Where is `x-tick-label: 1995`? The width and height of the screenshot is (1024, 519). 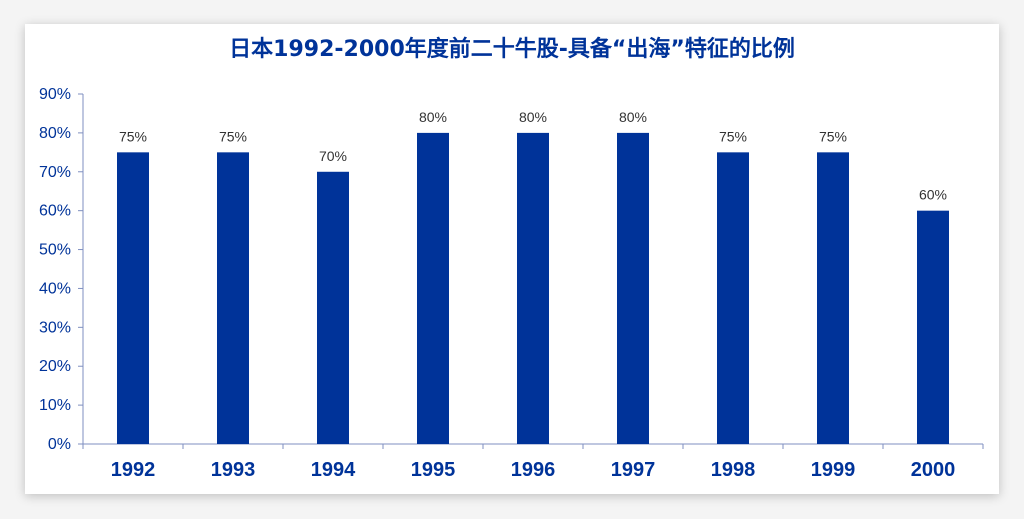
x-tick-label: 1995 is located at coordinates (433, 470).